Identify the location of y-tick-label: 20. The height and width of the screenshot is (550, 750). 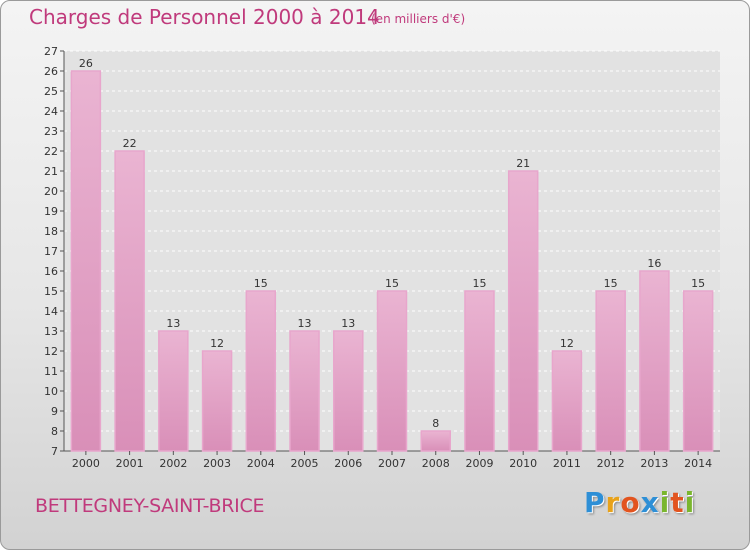
(51, 191).